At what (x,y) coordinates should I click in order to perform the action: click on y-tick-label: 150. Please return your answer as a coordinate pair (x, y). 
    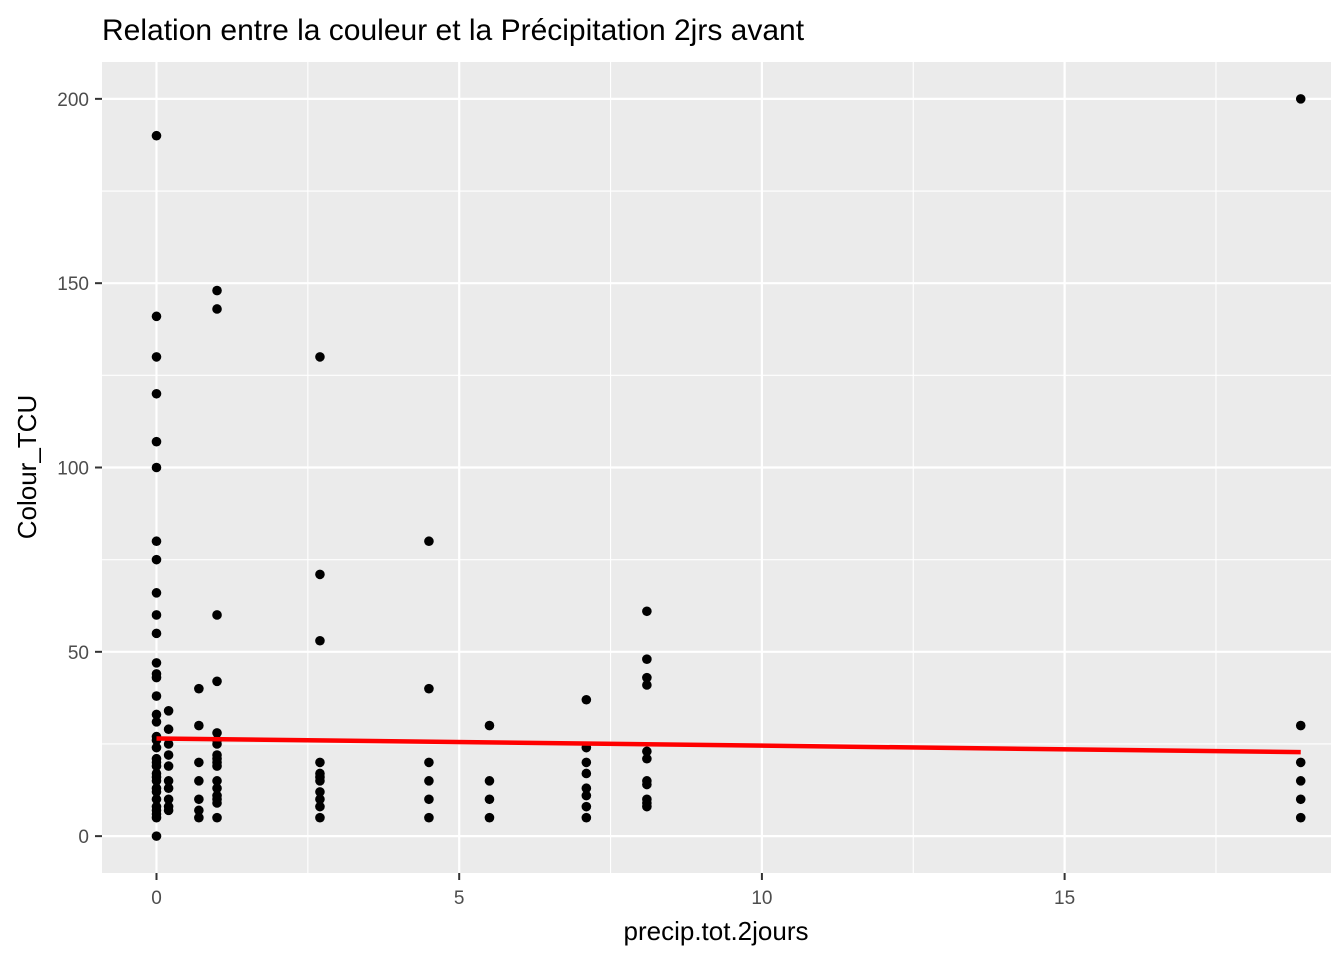
    Looking at the image, I should click on (73, 284).